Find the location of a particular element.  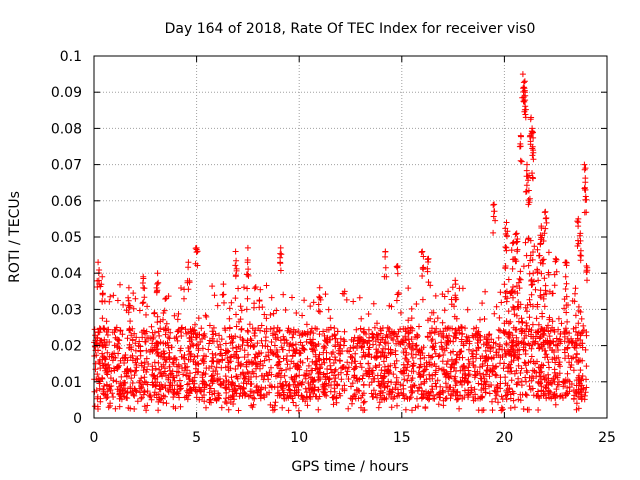

y-tick-label: 0.03 is located at coordinates (66, 310).